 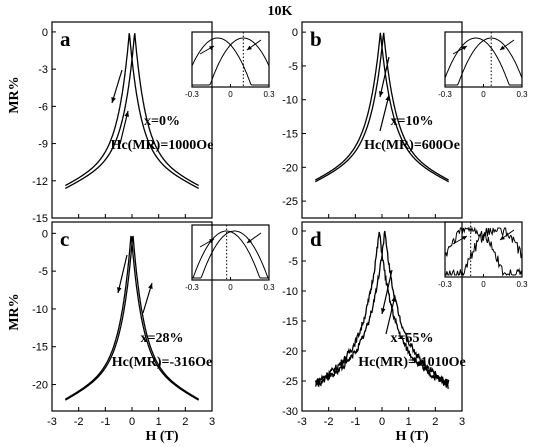 What do you see at coordinates (162, 362) in the screenshot?
I see `coercivity-label: Hc(MR)=-316Oe` at bounding box center [162, 362].